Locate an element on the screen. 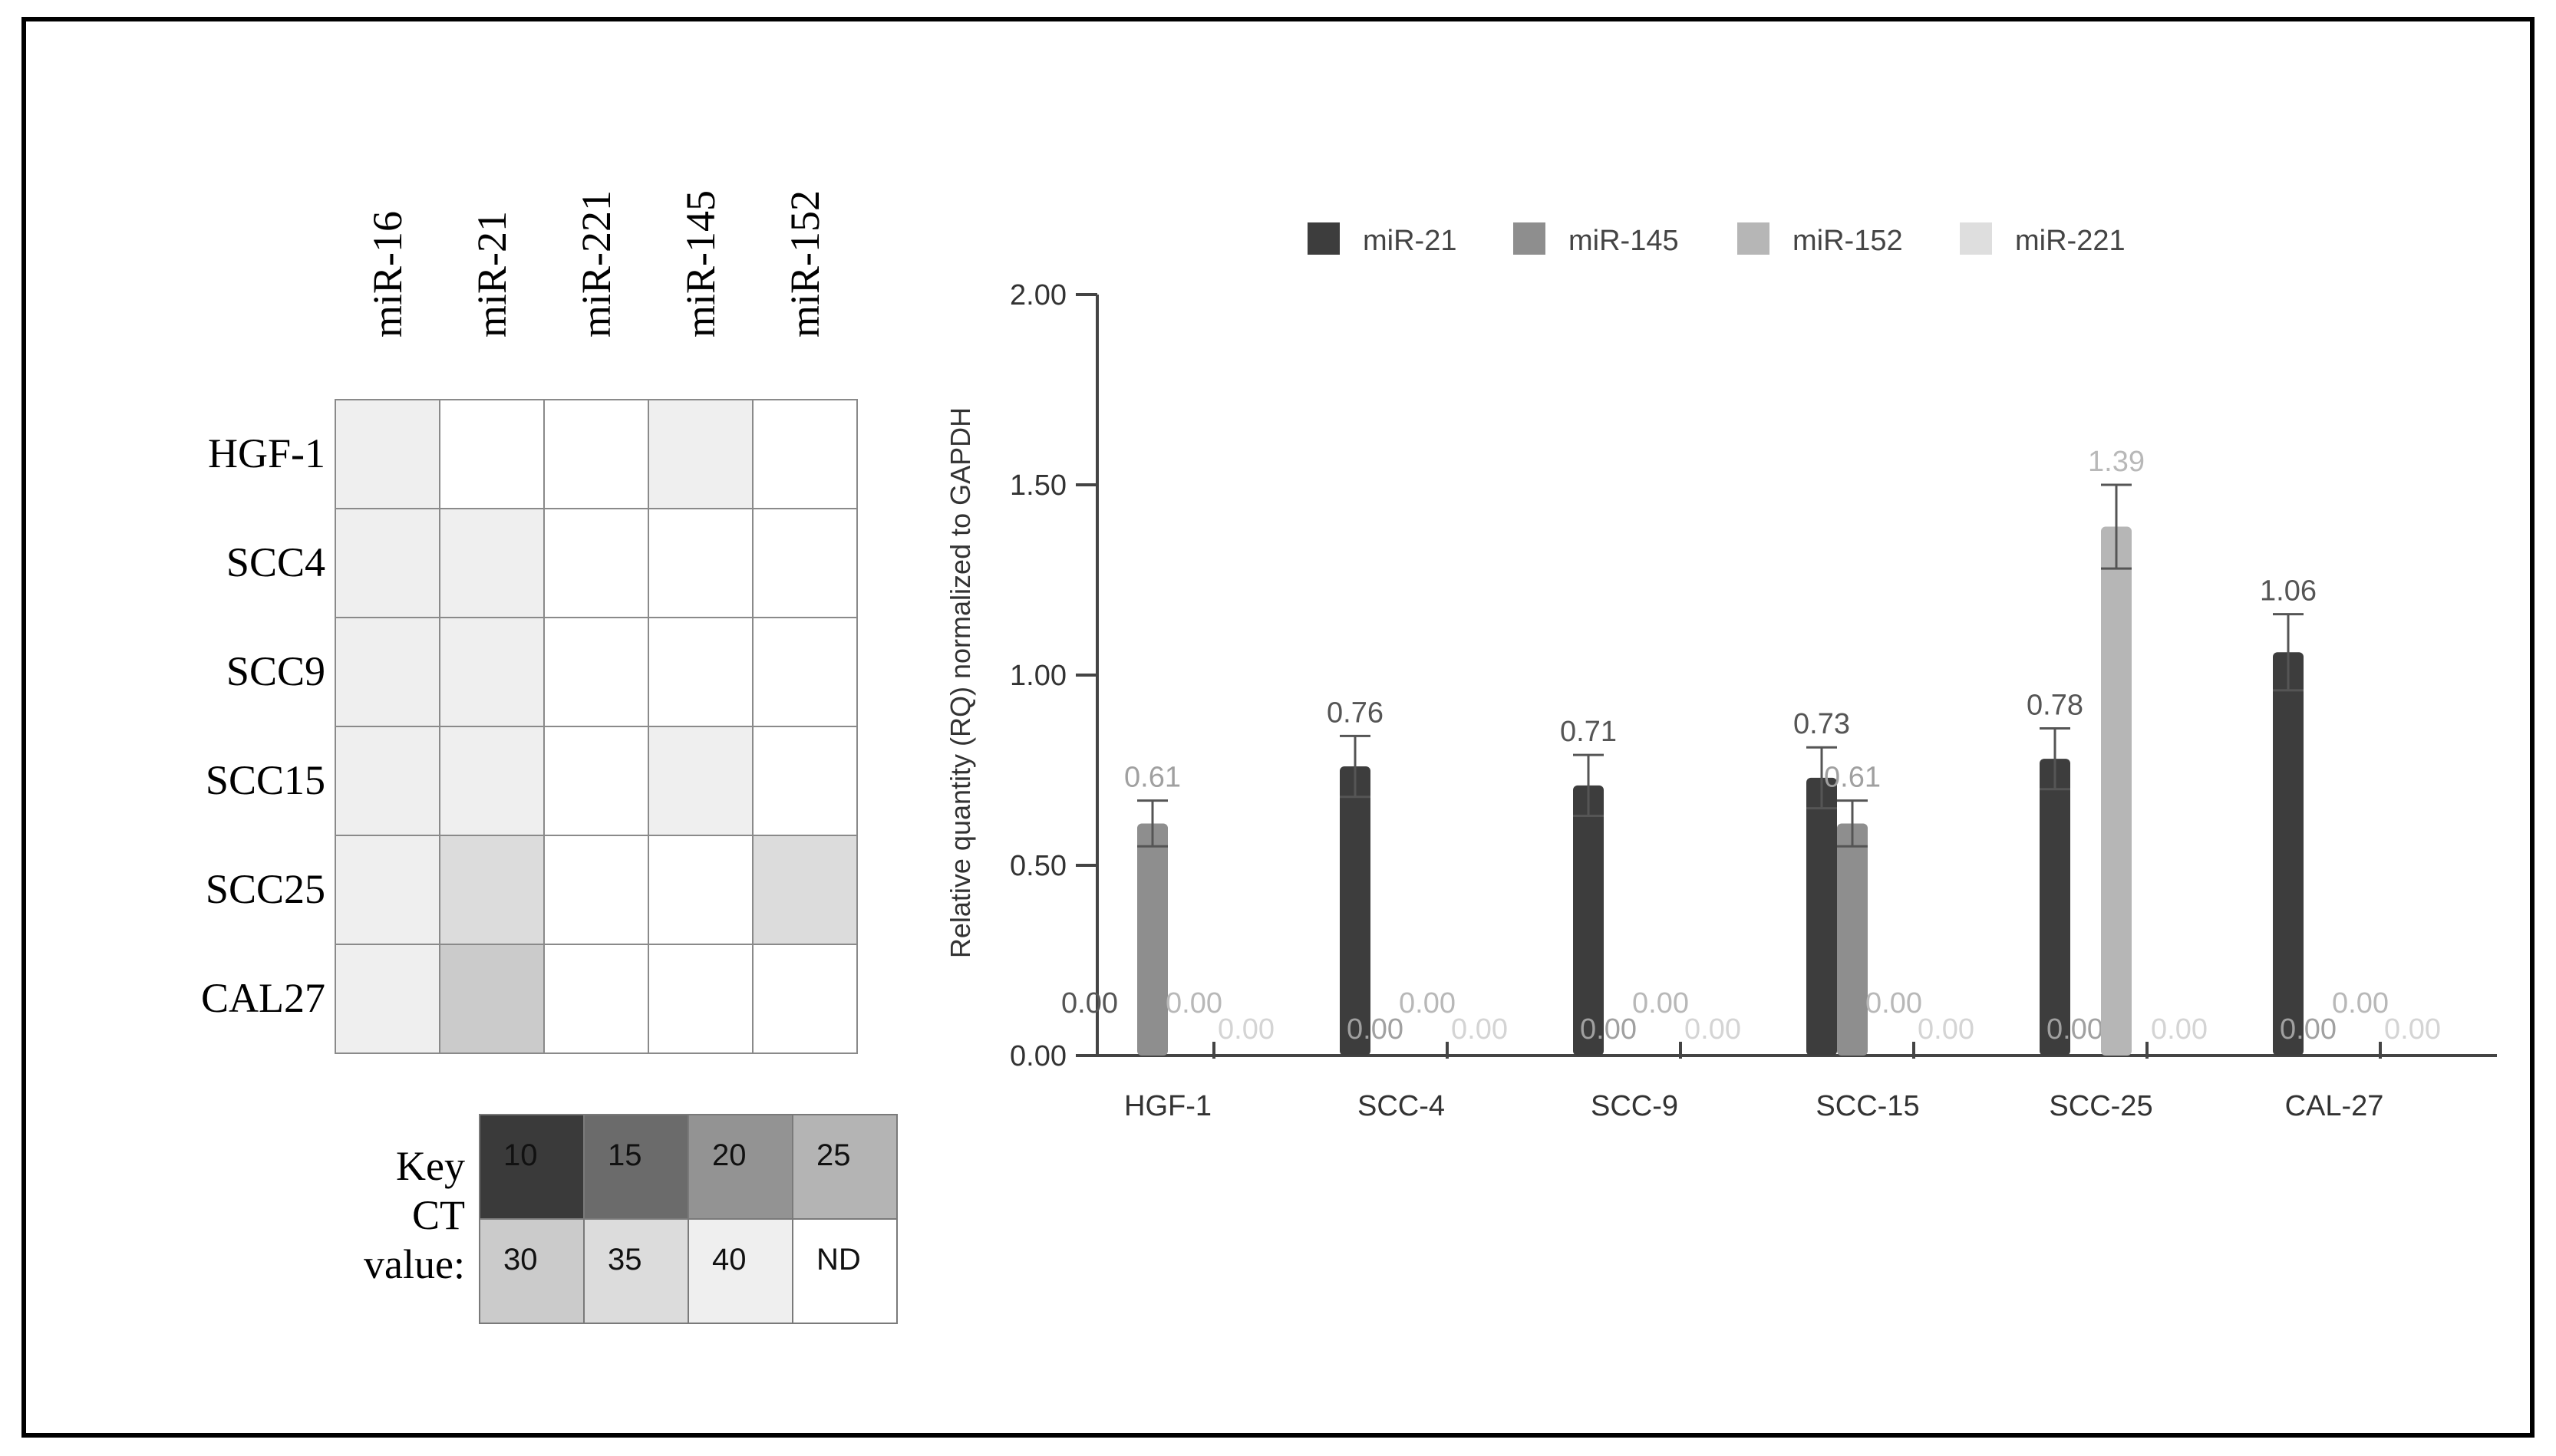 The height and width of the screenshot is (1456, 2556). x-tick-label: SCC-25 is located at coordinates (2100, 1106).